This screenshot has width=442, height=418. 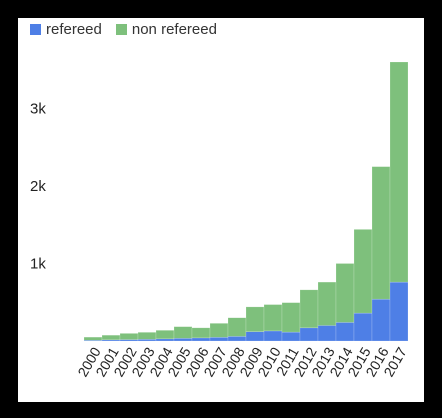 What do you see at coordinates (273, 336) in the screenshot?
I see `bar-refereed-2010` at bounding box center [273, 336].